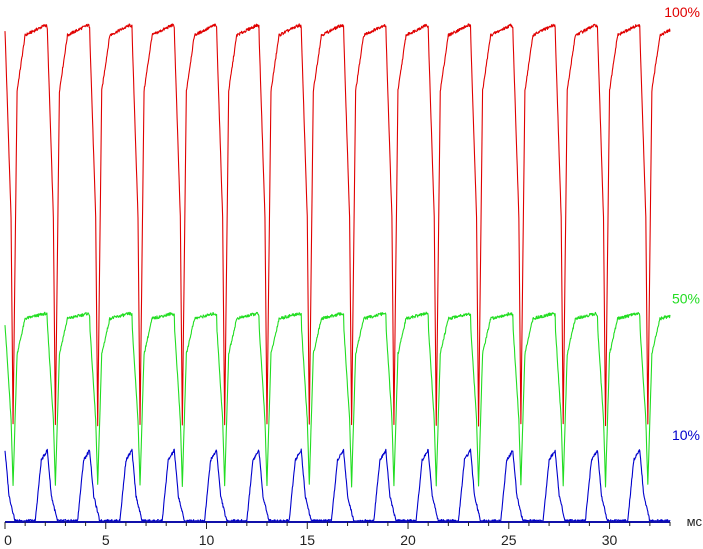 The height and width of the screenshot is (549, 703). Describe the element at coordinates (509, 540) in the screenshot. I see `x-tick-label: 25` at that location.